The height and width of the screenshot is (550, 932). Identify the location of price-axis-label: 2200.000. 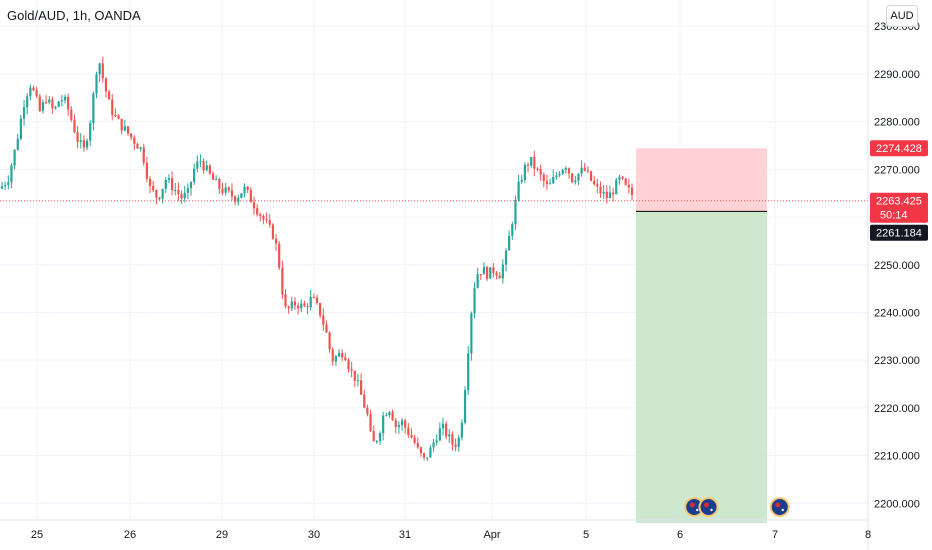
(897, 504).